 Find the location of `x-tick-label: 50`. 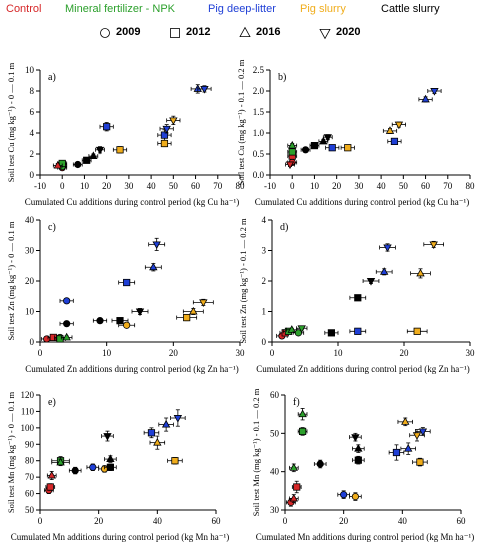

x-tick-label: 50 is located at coordinates (404, 186).